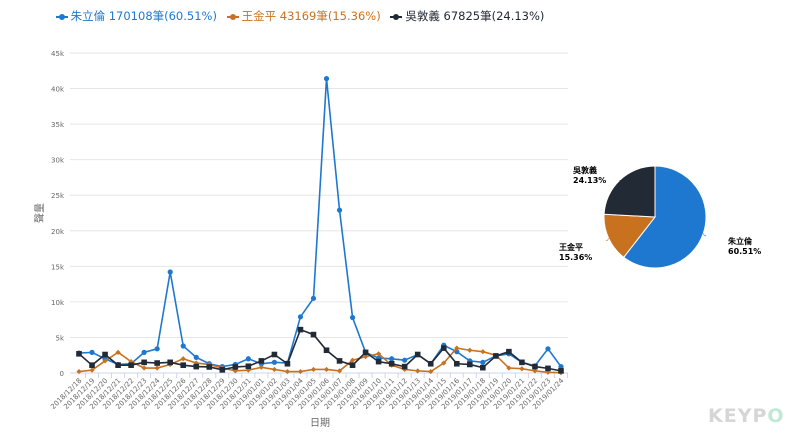 The height and width of the screenshot is (437, 792). What do you see at coordinates (58, 303) in the screenshot?
I see `y-tick-label: 10k` at bounding box center [58, 303].